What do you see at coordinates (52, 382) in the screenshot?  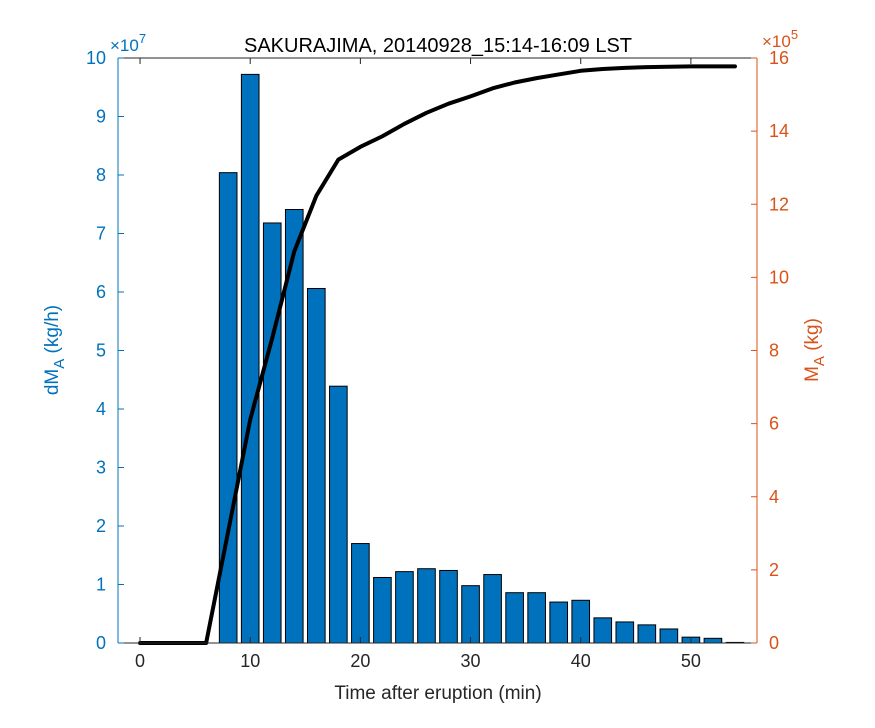 I see `left-axis-label-main: dM` at bounding box center [52, 382].